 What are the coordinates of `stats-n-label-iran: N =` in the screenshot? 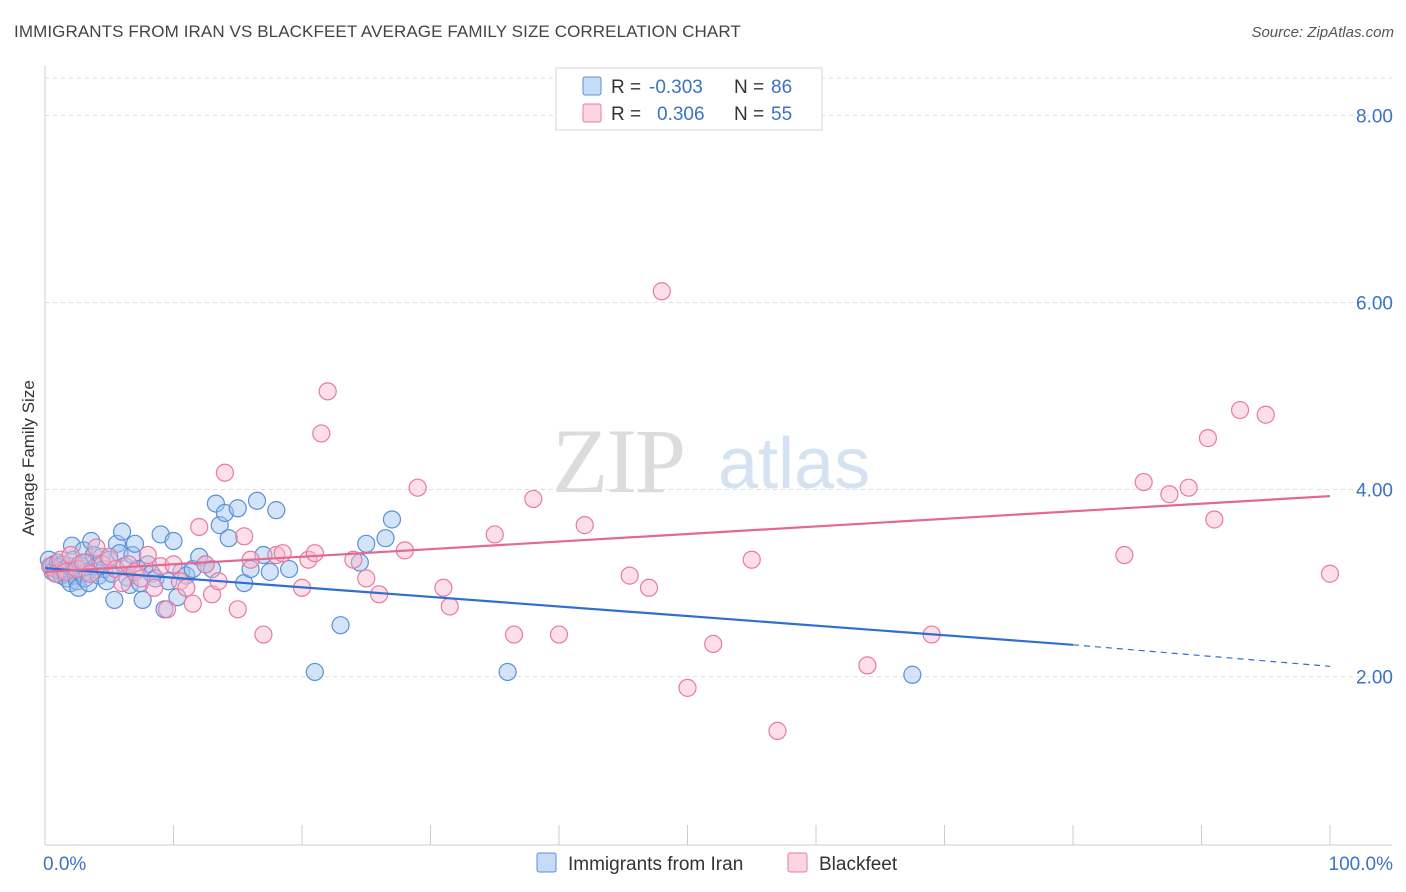 It's located at (749, 87).